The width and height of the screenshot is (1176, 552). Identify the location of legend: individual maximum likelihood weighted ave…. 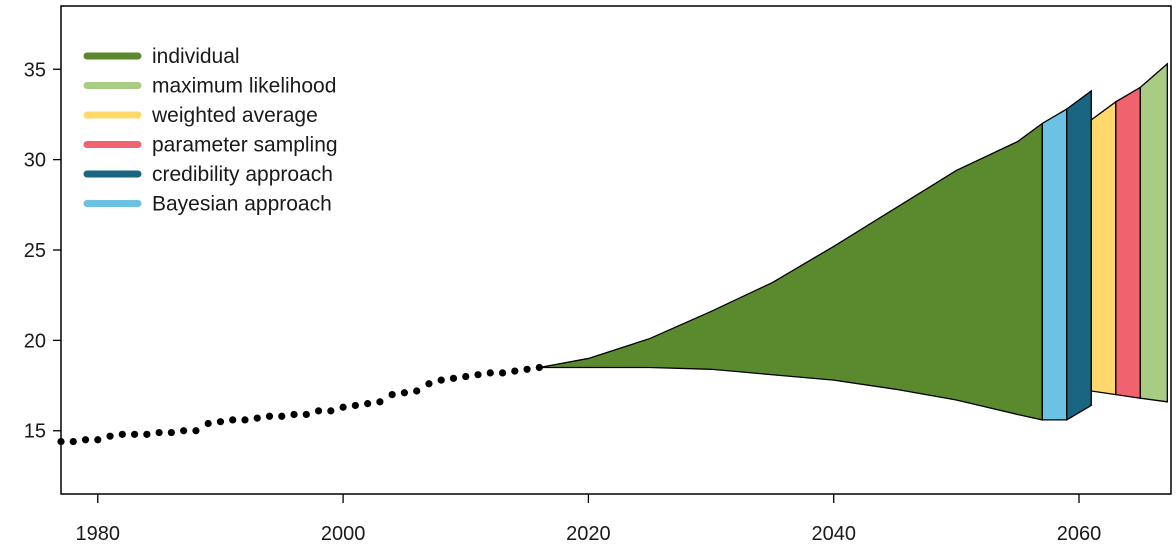
(210, 130).